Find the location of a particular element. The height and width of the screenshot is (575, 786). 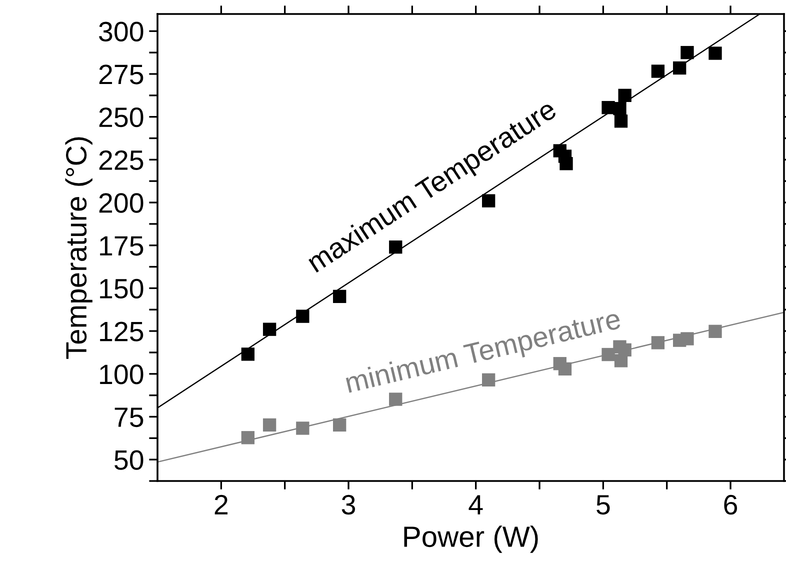

x-tick-label: 3 is located at coordinates (349, 504).